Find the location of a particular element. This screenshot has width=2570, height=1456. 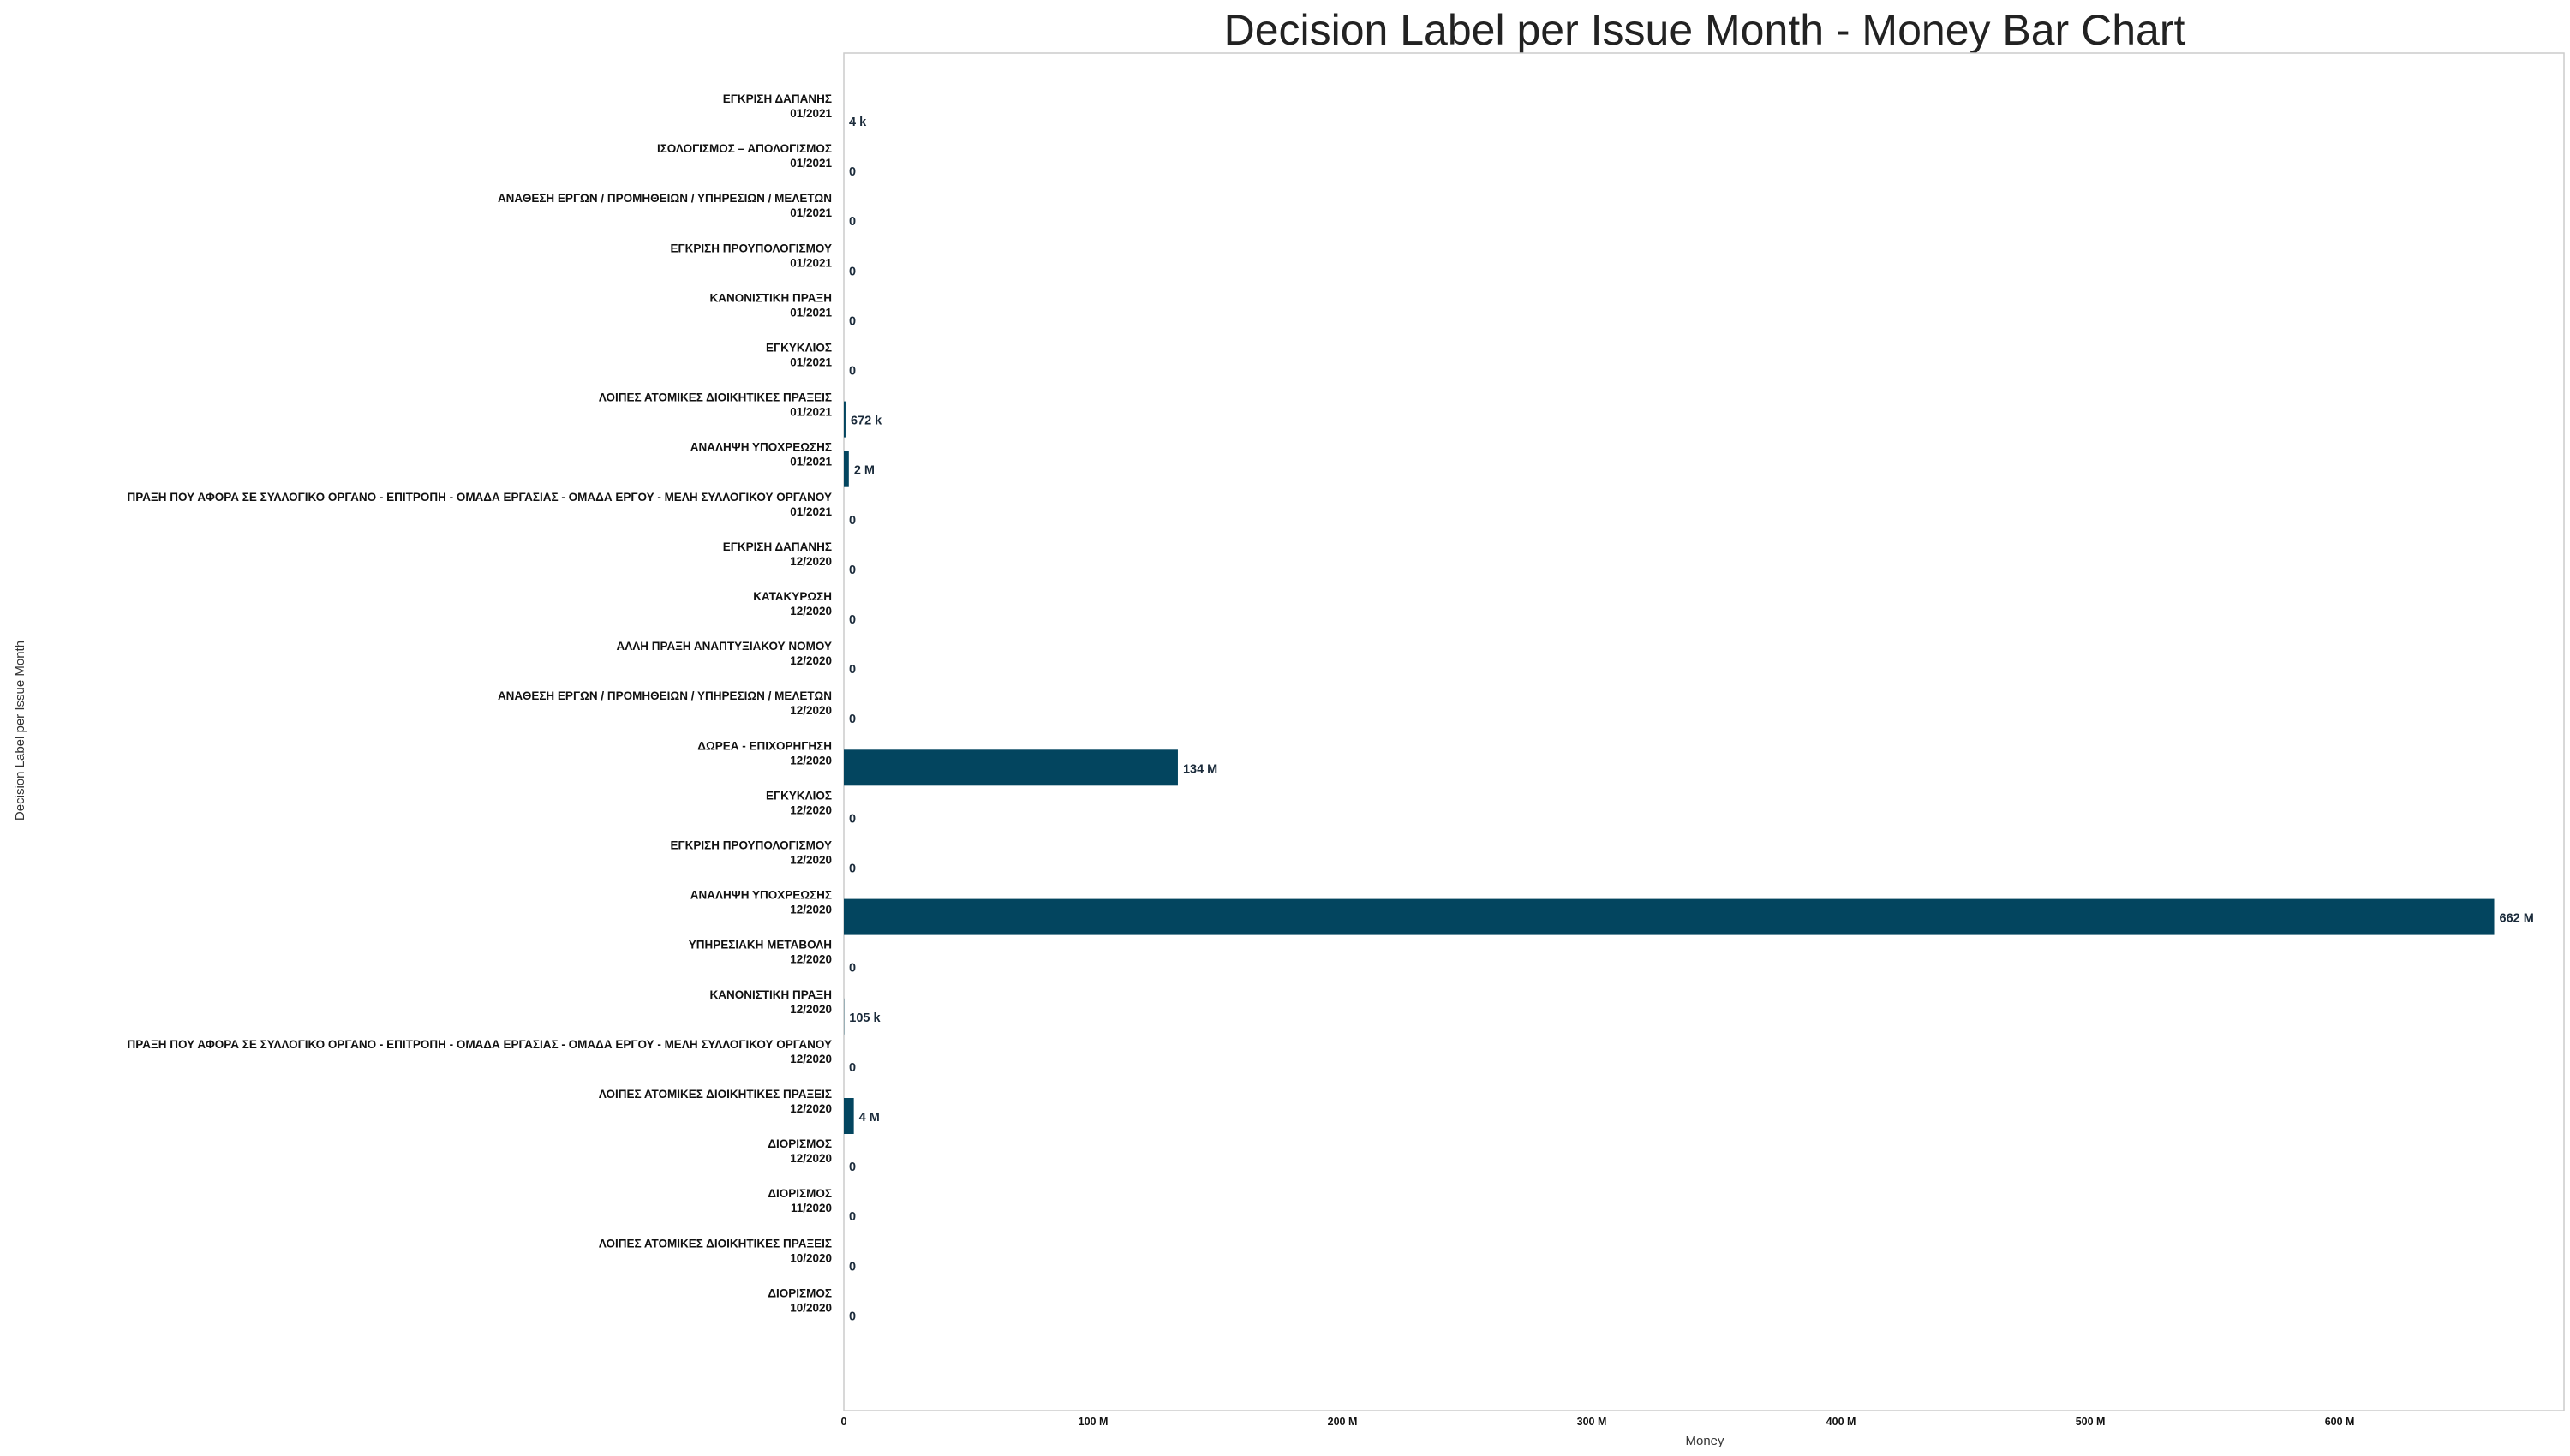

x-tick-label: 200 M is located at coordinates (1343, 1422).